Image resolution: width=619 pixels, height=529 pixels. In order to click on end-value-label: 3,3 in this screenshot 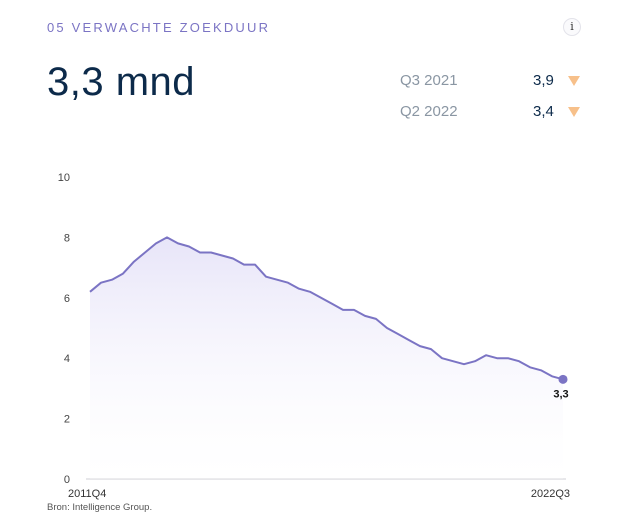, I will do `click(560, 394)`.